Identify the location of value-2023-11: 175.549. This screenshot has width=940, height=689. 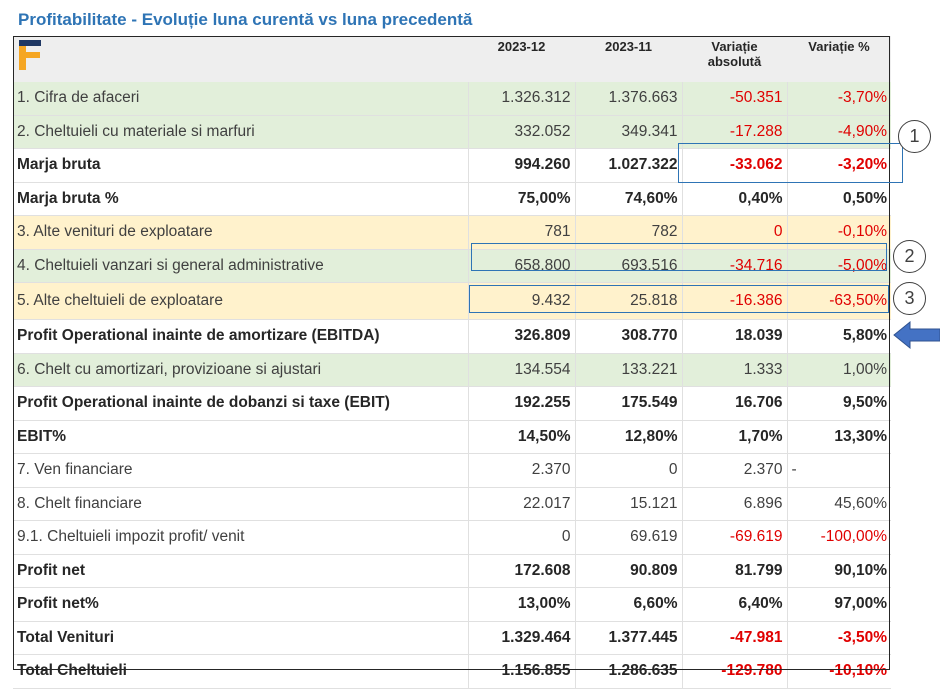
(629, 403).